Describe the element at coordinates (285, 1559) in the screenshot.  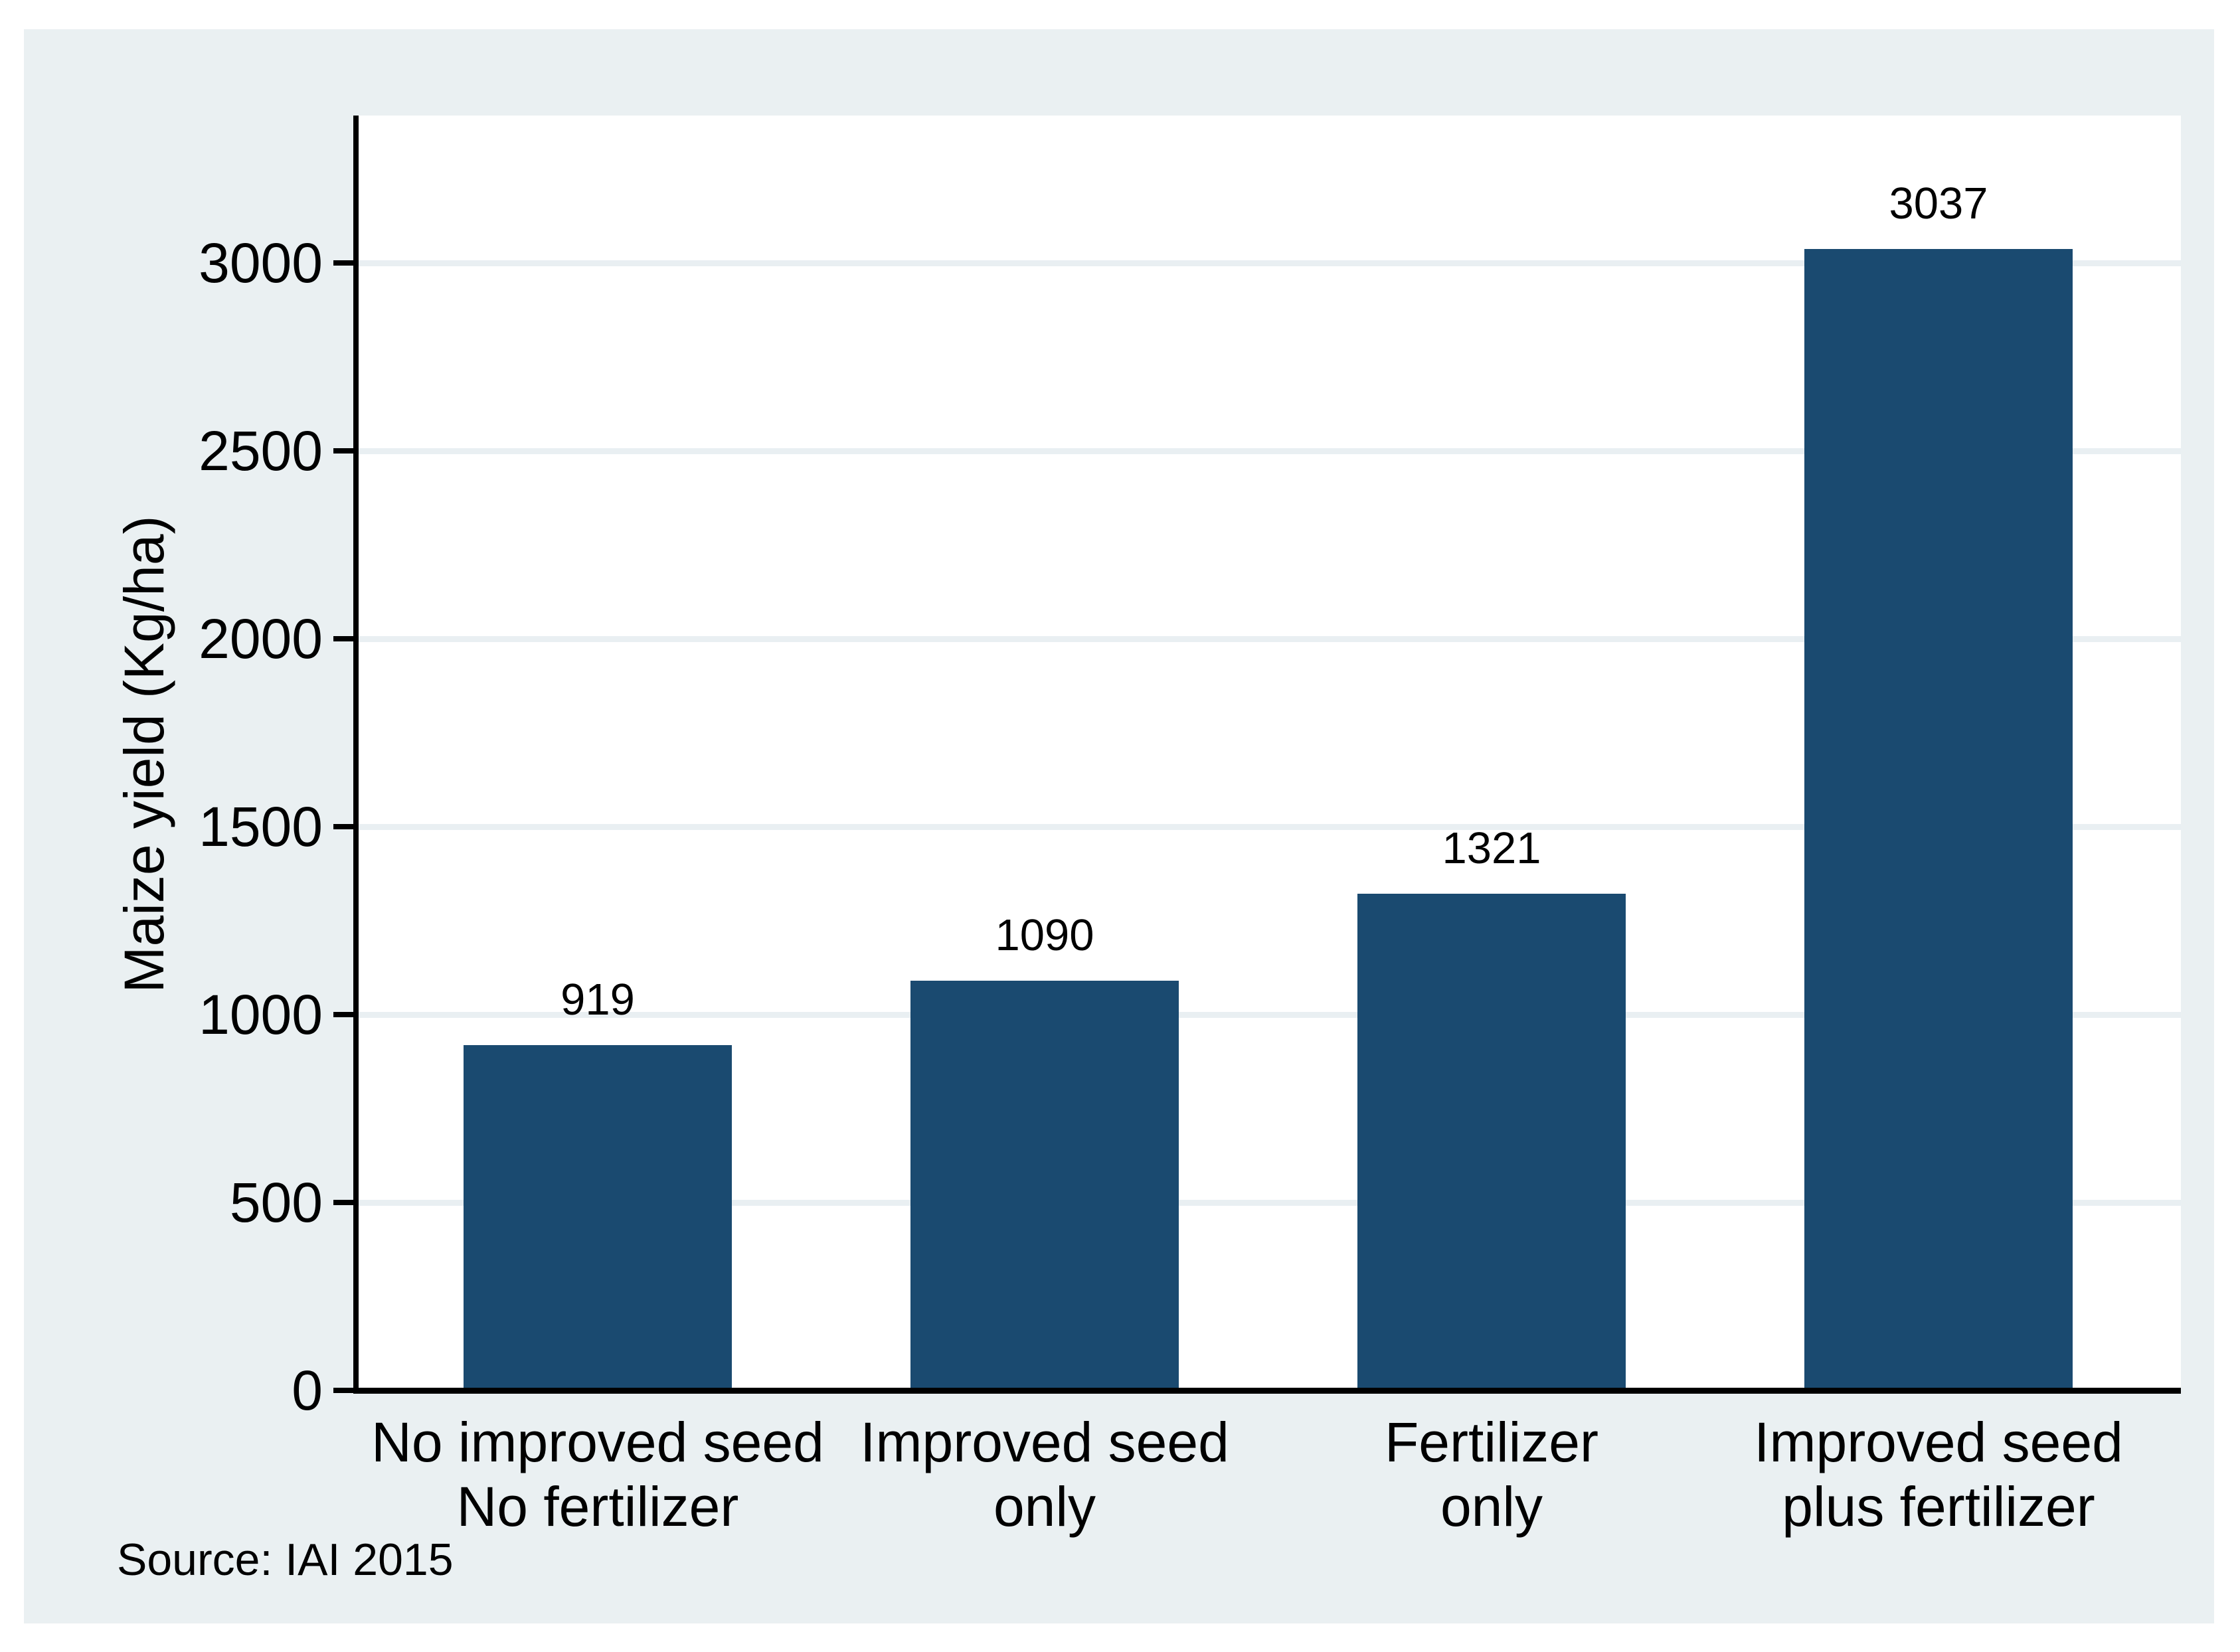
I see `source-note: Source: IAI 2015` at that location.